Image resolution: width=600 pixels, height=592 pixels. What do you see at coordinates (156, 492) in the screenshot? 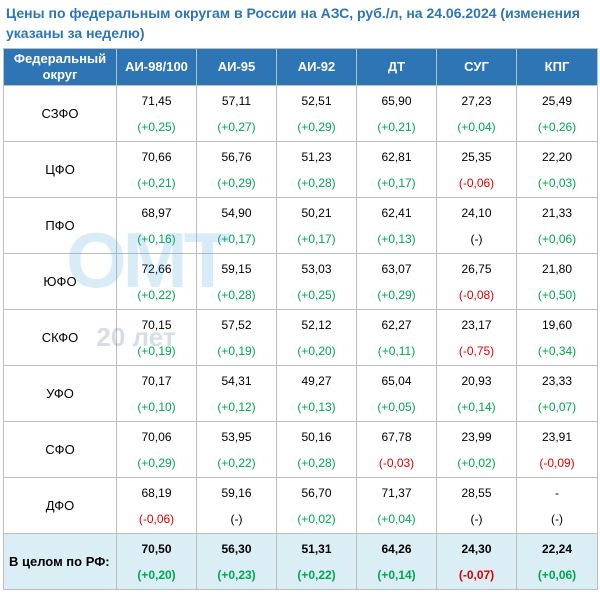
I see `price-value: 68,19` at bounding box center [156, 492].